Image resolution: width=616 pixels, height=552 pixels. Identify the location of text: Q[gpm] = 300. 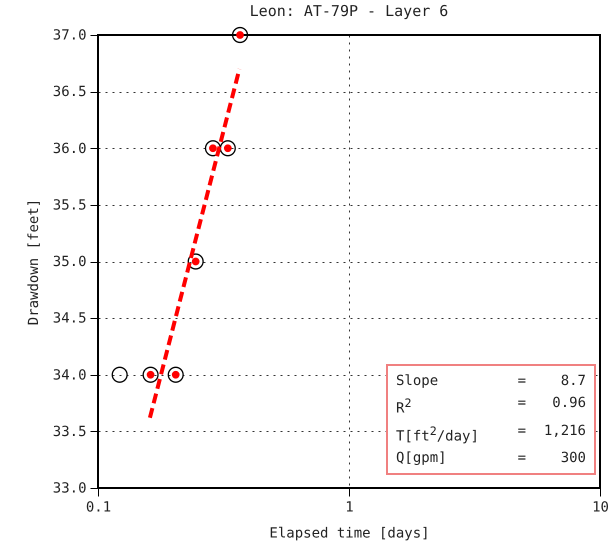
(491, 458).